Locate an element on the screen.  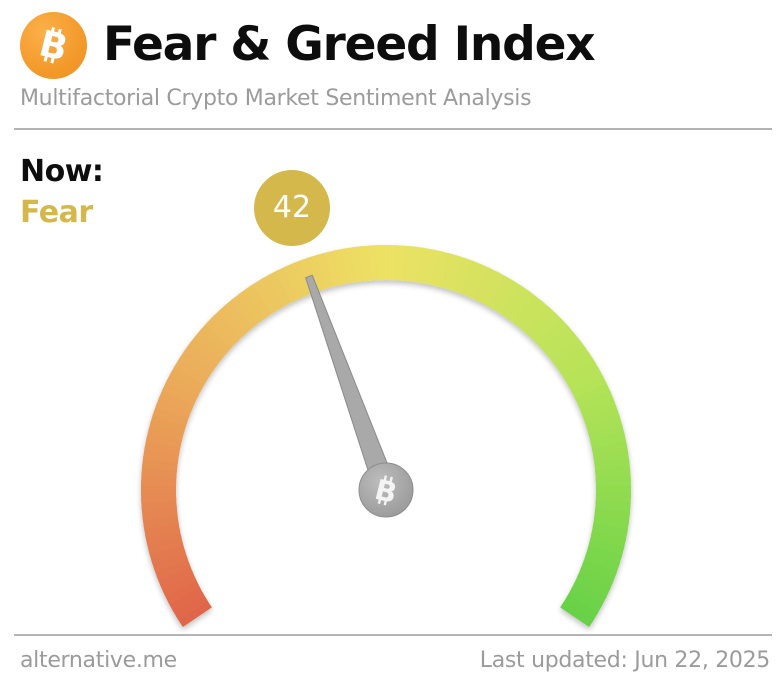
bitcoin-icon: B is located at coordinates (53, 46).